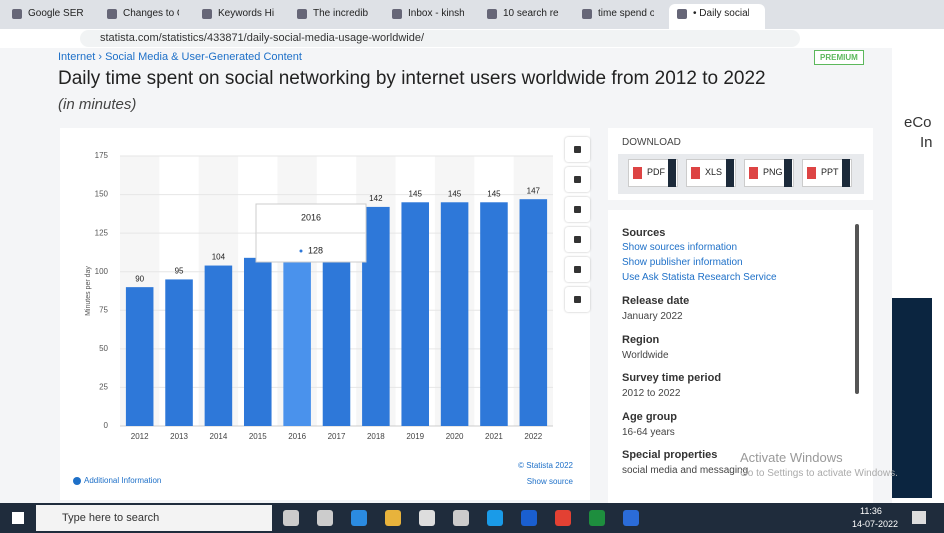 This screenshot has height=533, width=944. I want to click on taskbar: Type here to search 11:36 14-07-2022, so click(472, 518).